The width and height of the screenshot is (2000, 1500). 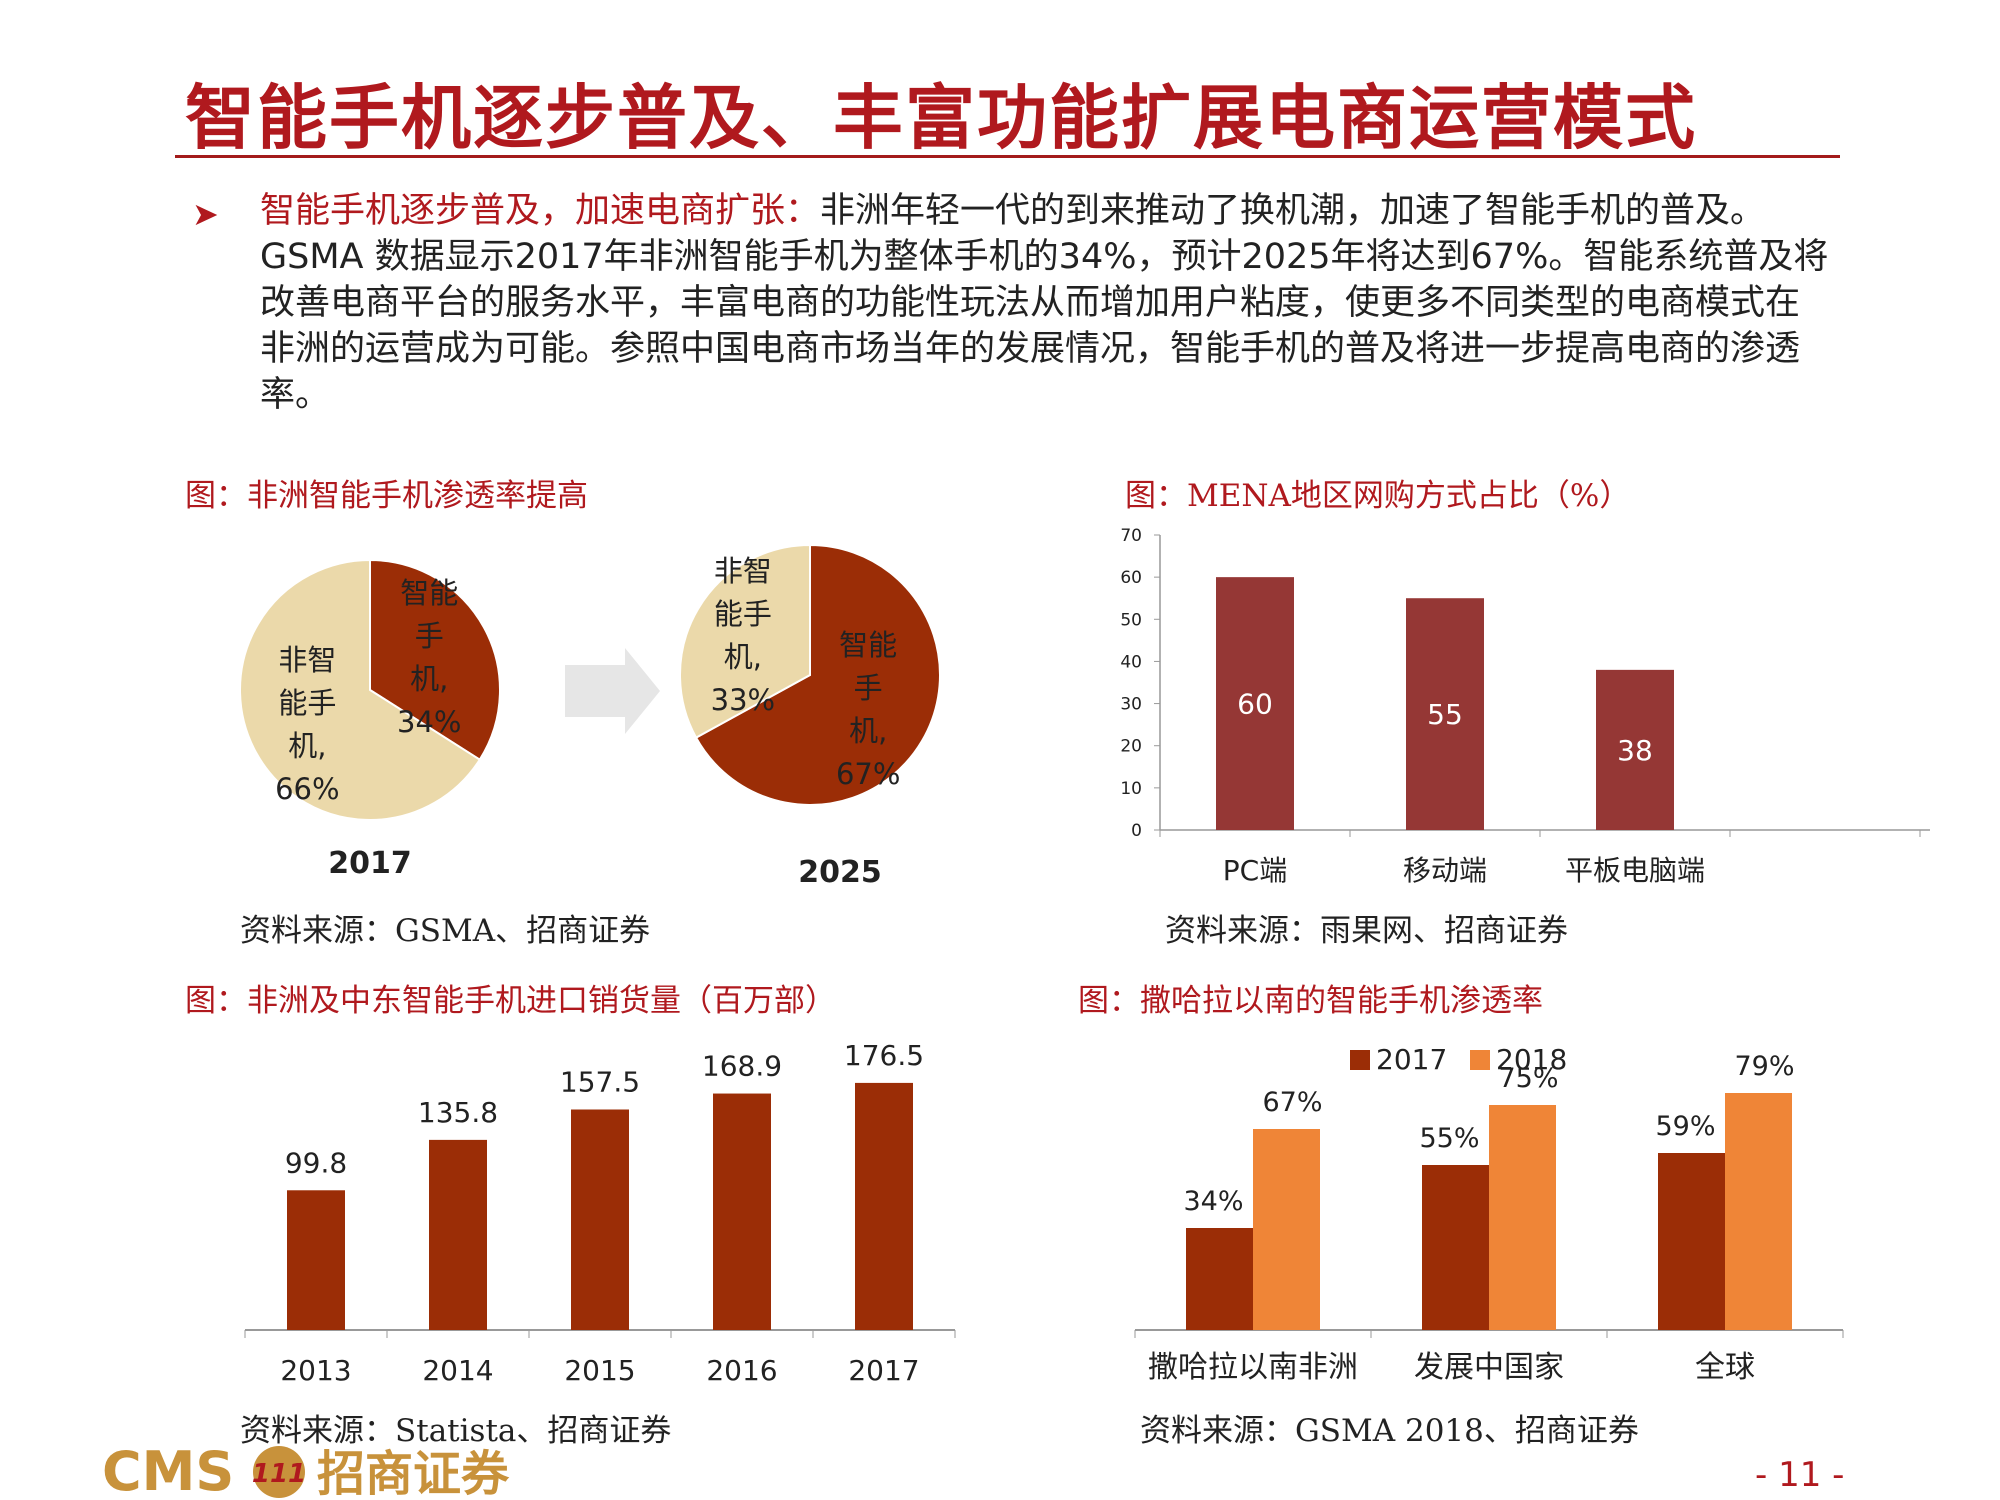 I want to click on page-number: - 11 -, so click(x=1800, y=1475).